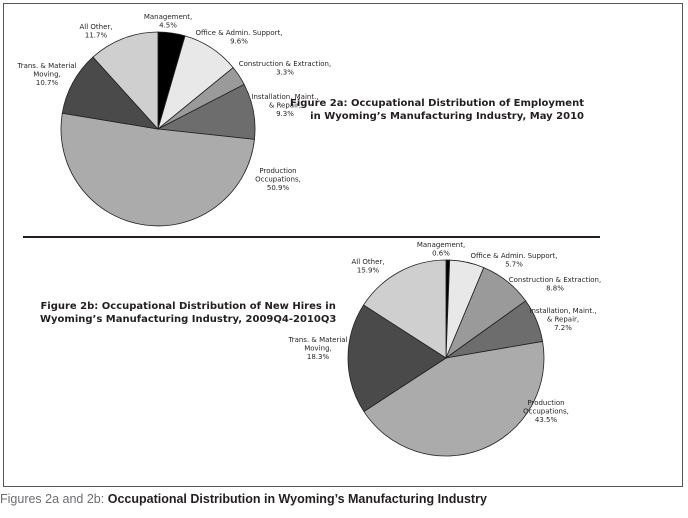  I want to click on slice-label-2a-all-other: All Other, 11.7%, so click(95, 31).